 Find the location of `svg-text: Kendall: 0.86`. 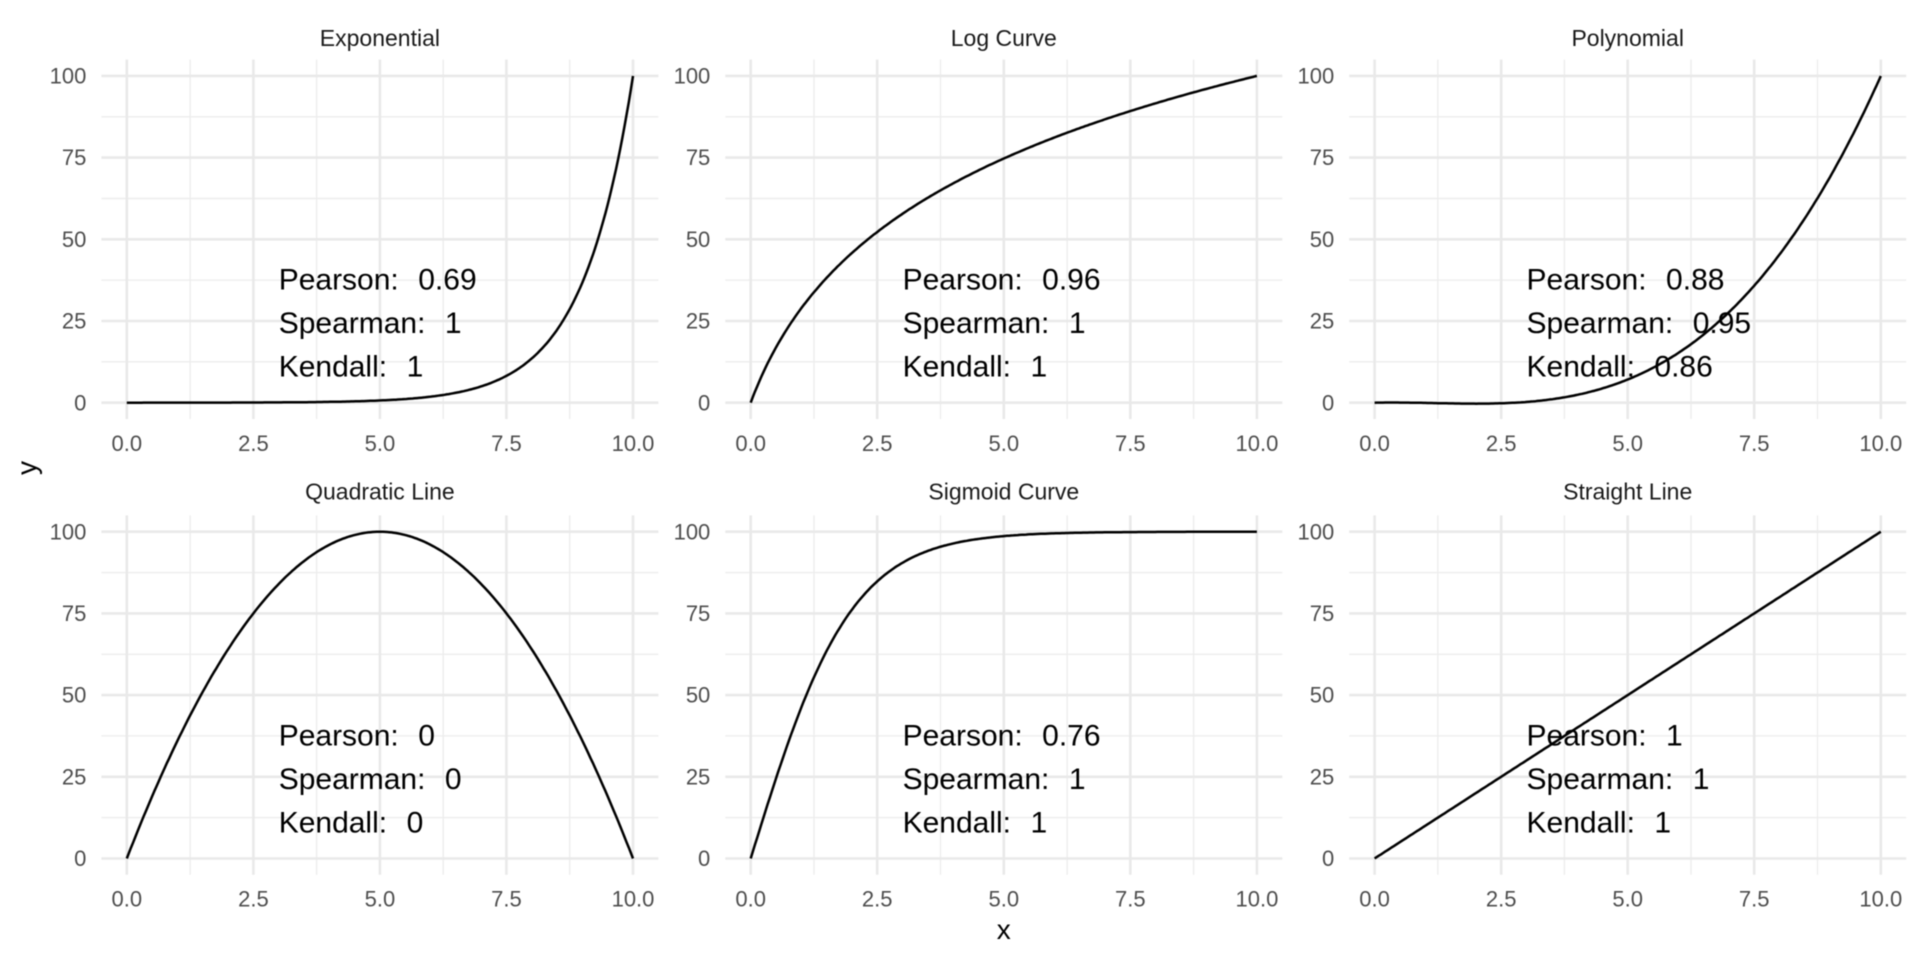

svg-text: Kendall: 0.86 is located at coordinates (1620, 367).